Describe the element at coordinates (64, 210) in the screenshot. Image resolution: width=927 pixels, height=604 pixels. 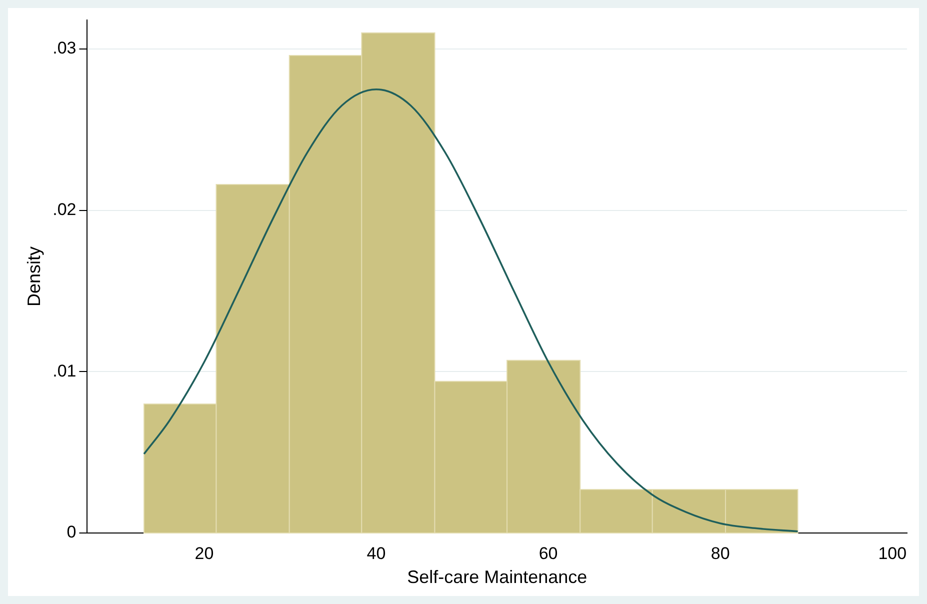
I see `y-tick-label: .02` at that location.